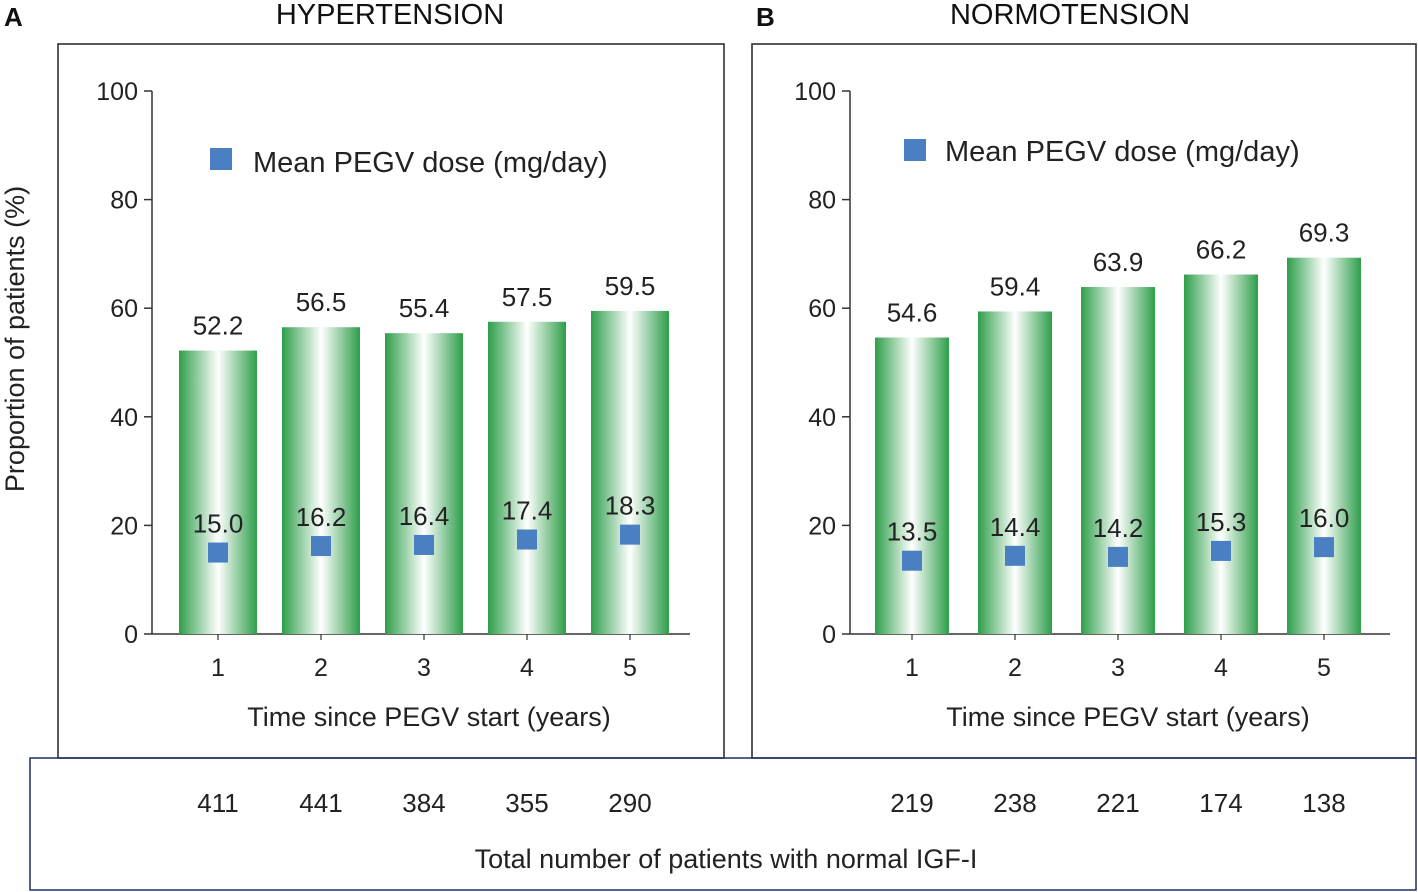 The width and height of the screenshot is (1418, 892). Describe the element at coordinates (13, 17) in the screenshot. I see `panel-a-letter: A` at that location.